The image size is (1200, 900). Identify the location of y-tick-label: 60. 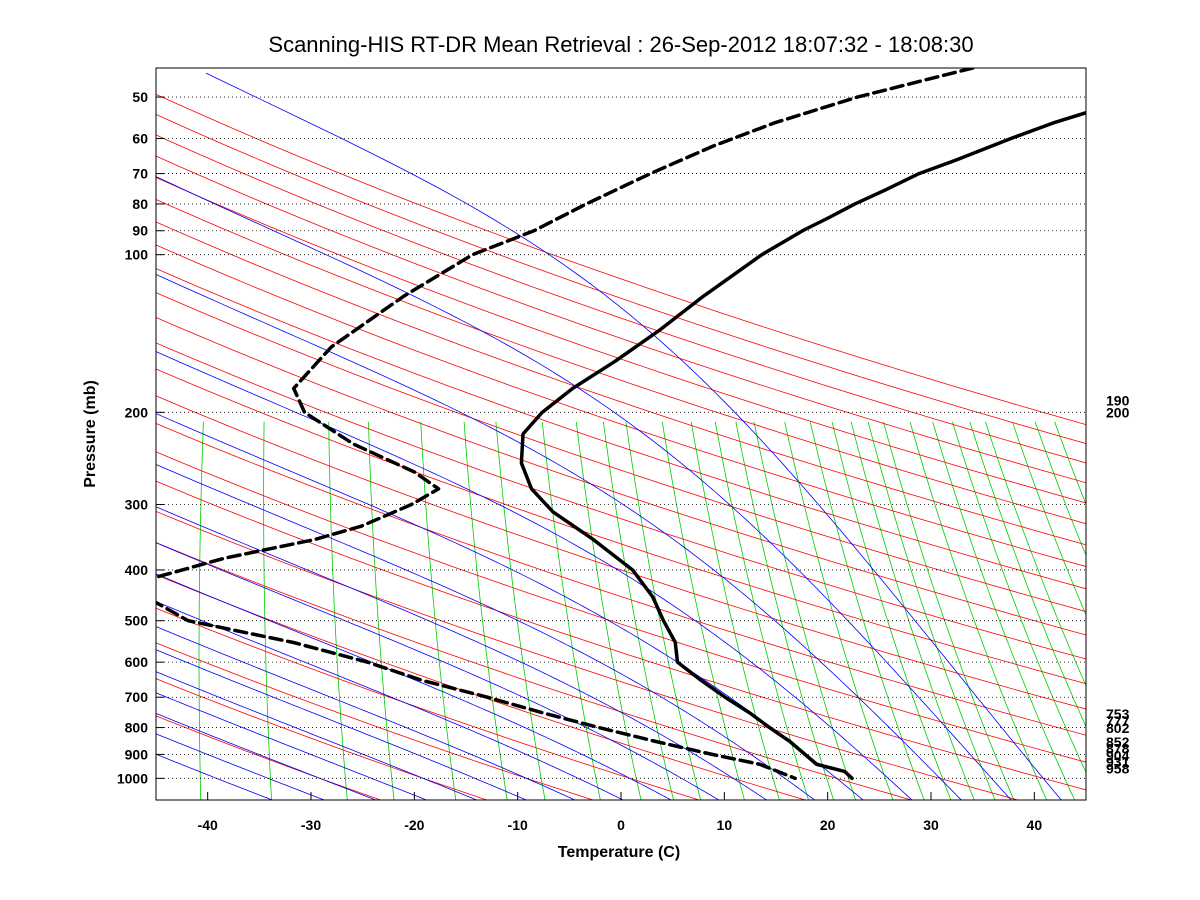
(140, 139).